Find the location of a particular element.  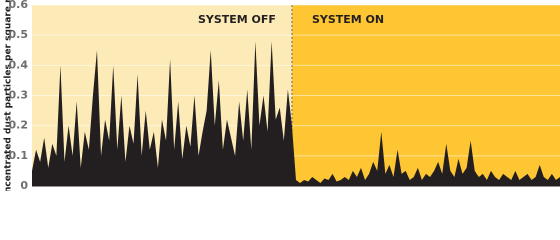

y-tick-label: 0.3 is located at coordinates (19, 95).